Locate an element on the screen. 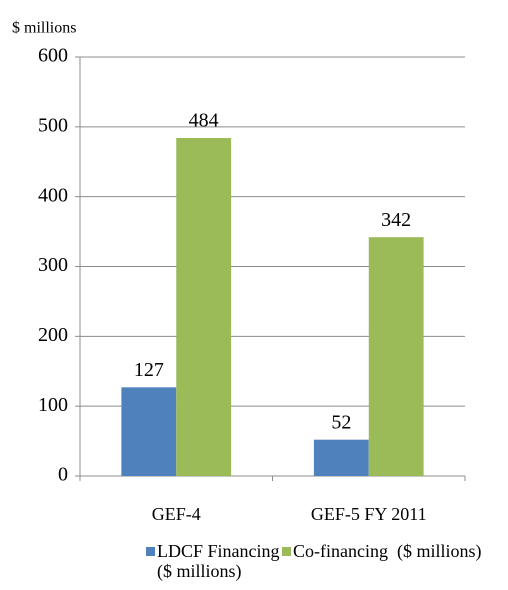  y-tick-label: 400 is located at coordinates (53, 195).